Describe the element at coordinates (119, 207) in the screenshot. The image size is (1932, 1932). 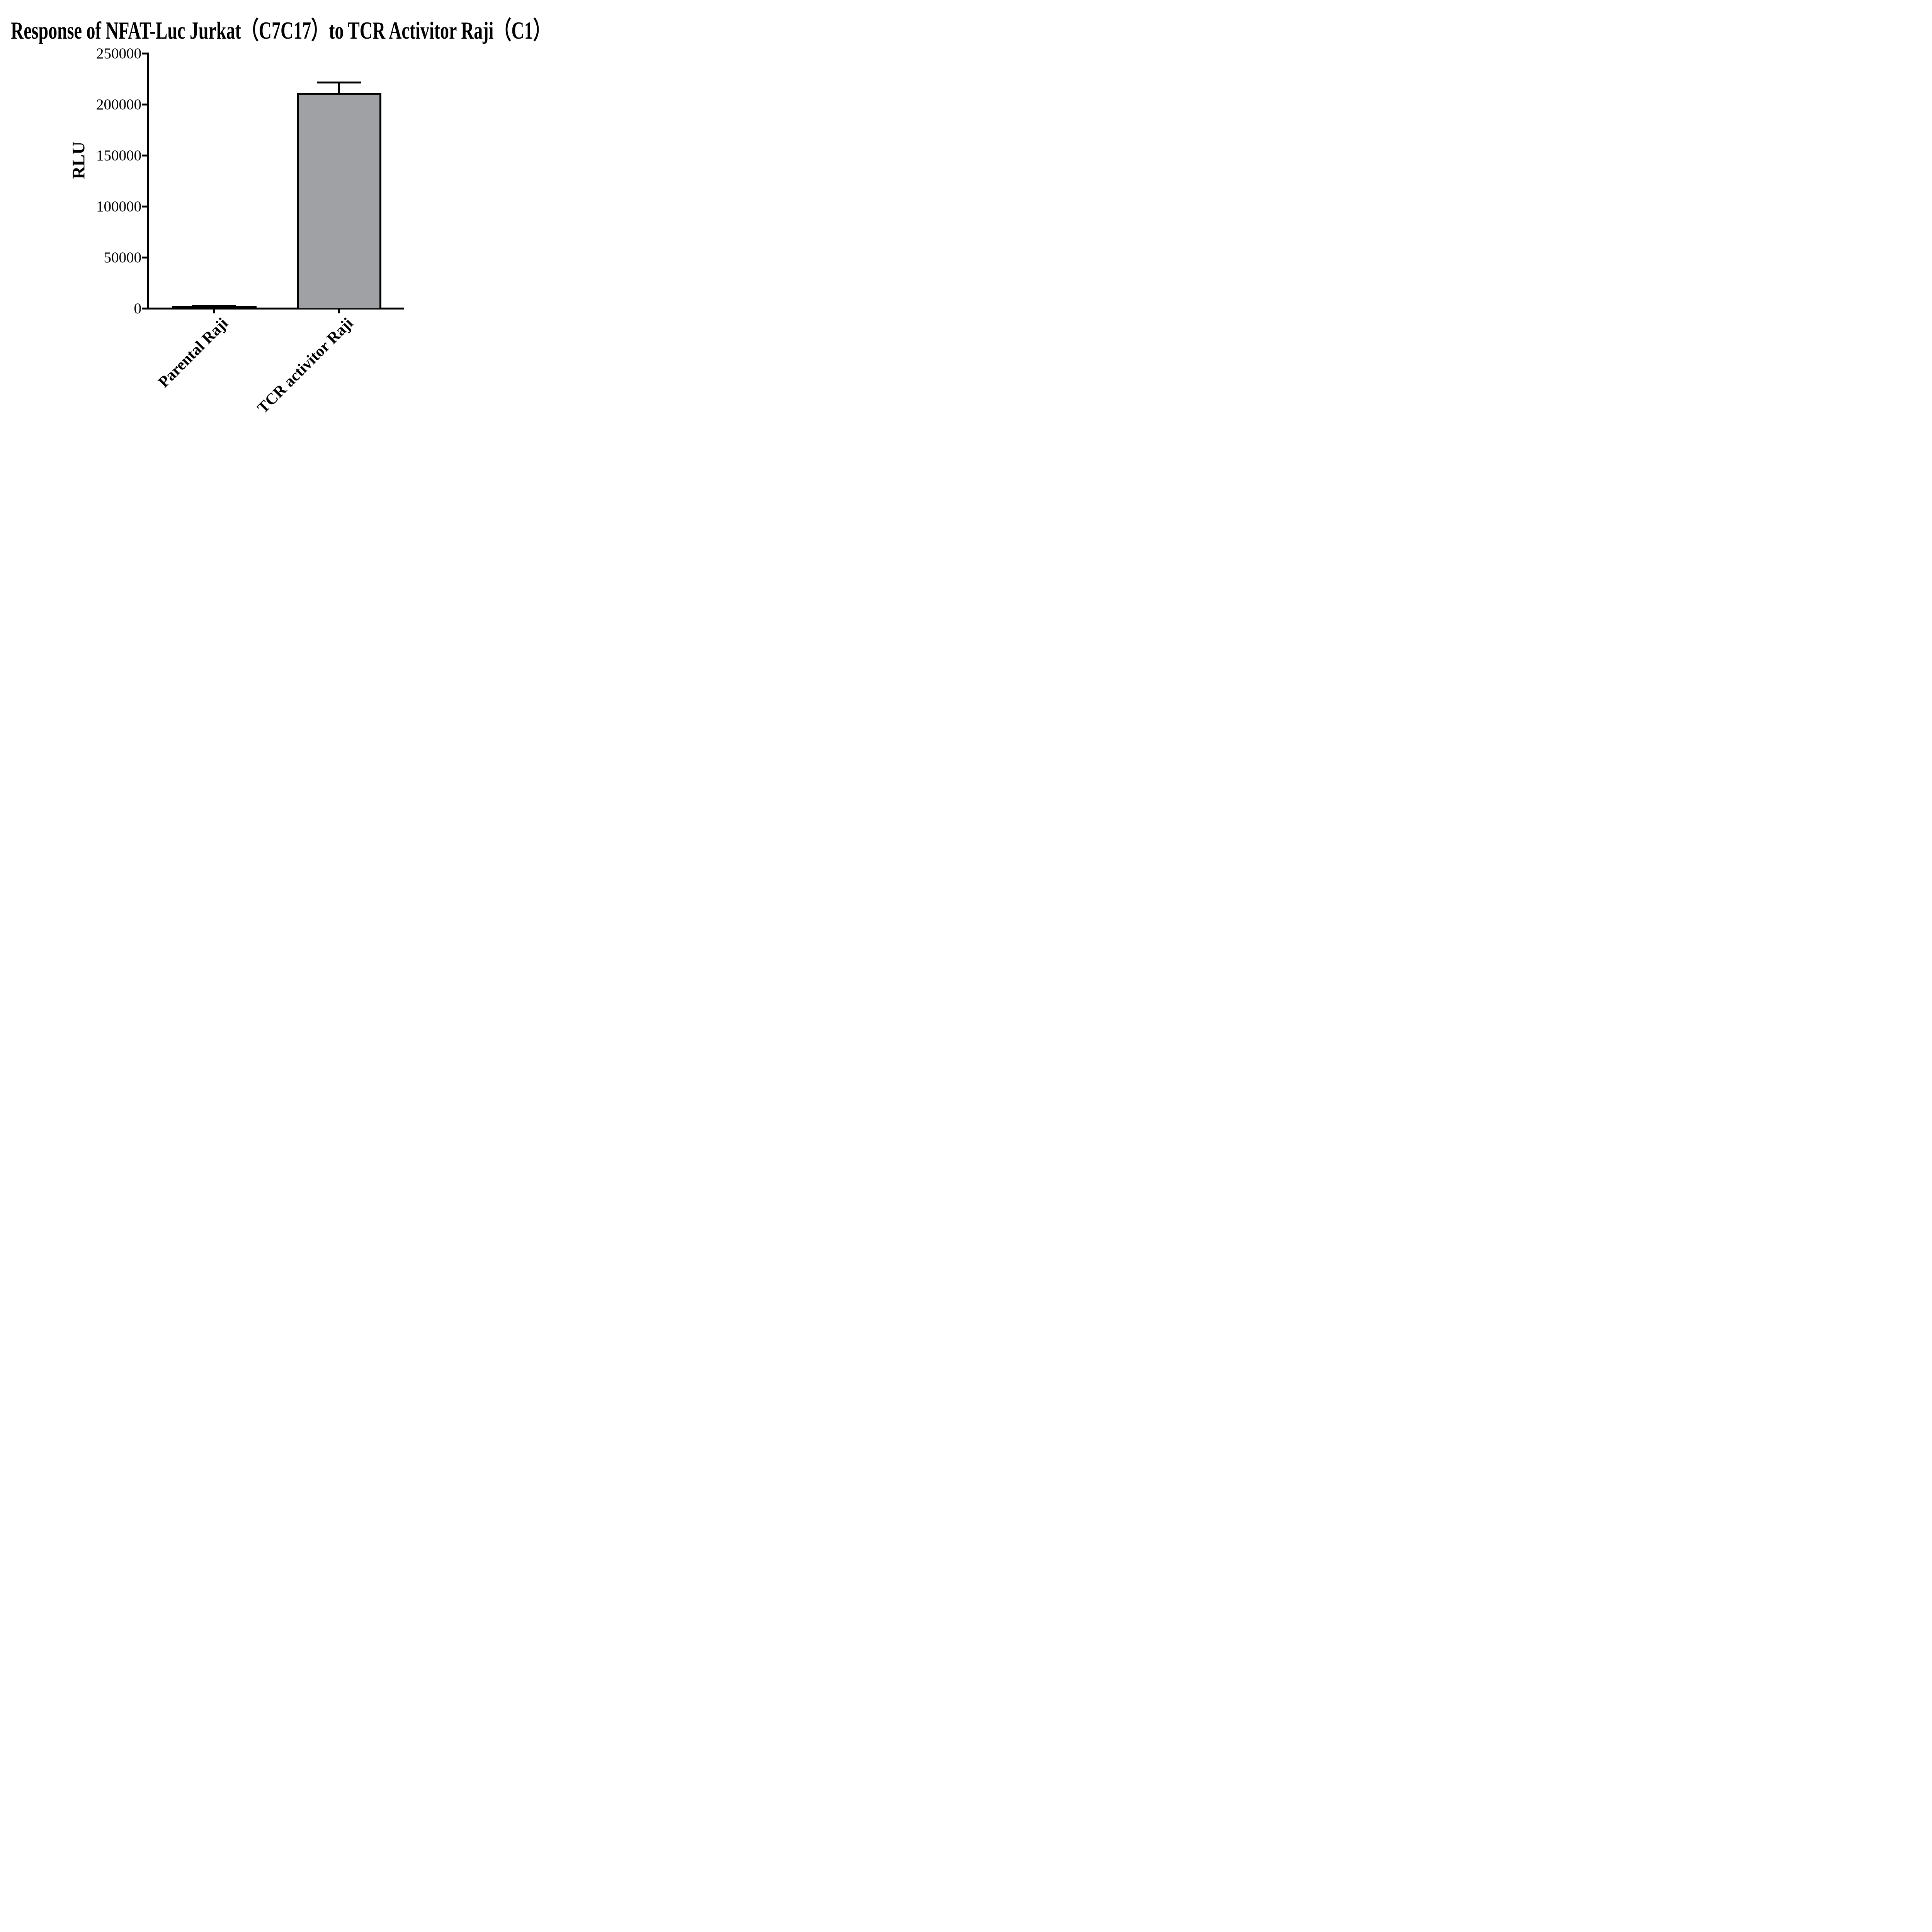
I see `y-tick-label: 100000` at that location.